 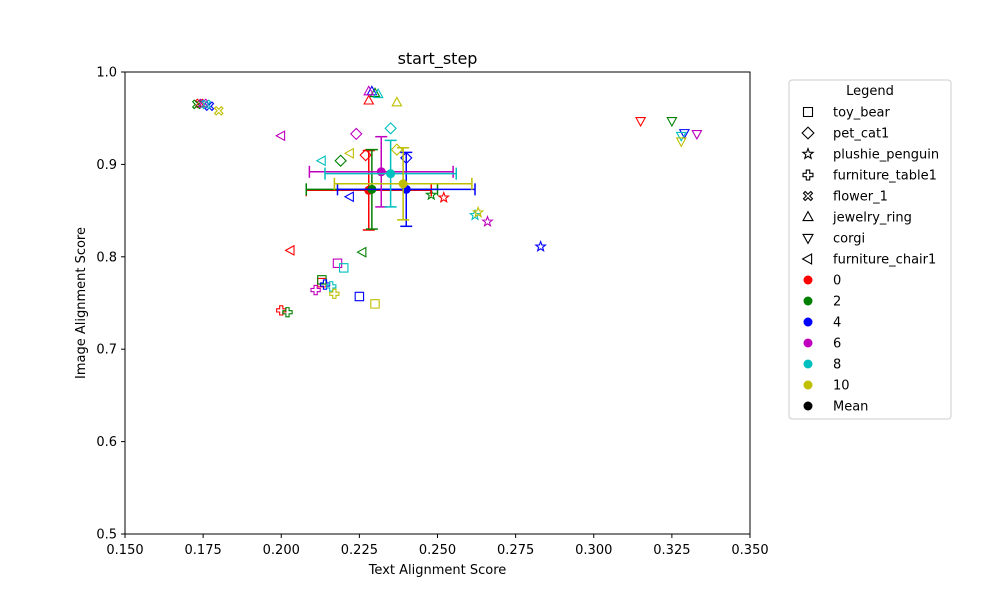 What do you see at coordinates (885, 176) in the screenshot?
I see `legend-label-furniture_table1: furniture_table1` at bounding box center [885, 176].